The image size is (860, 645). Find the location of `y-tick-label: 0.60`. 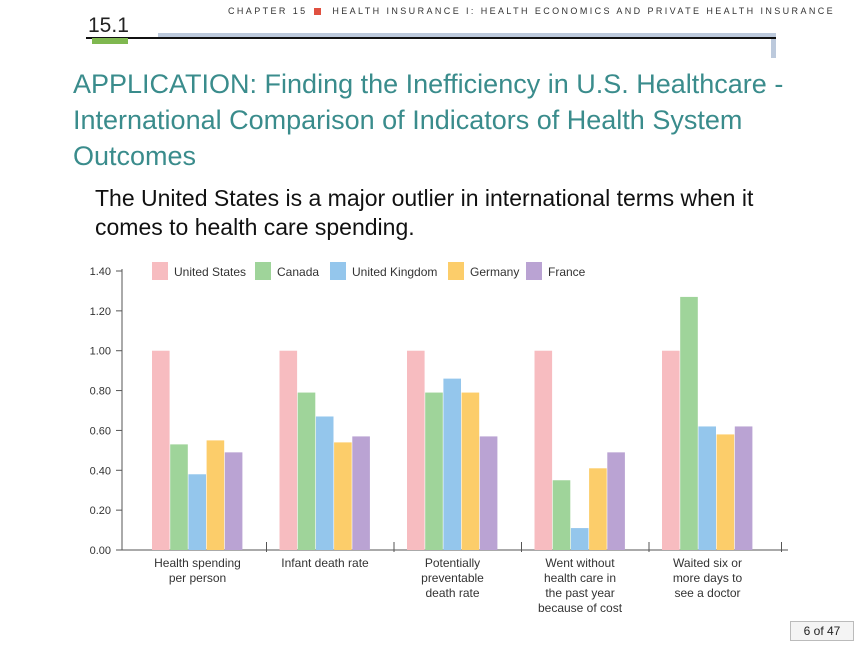

y-tick-label: 0.60 is located at coordinates (100, 431).